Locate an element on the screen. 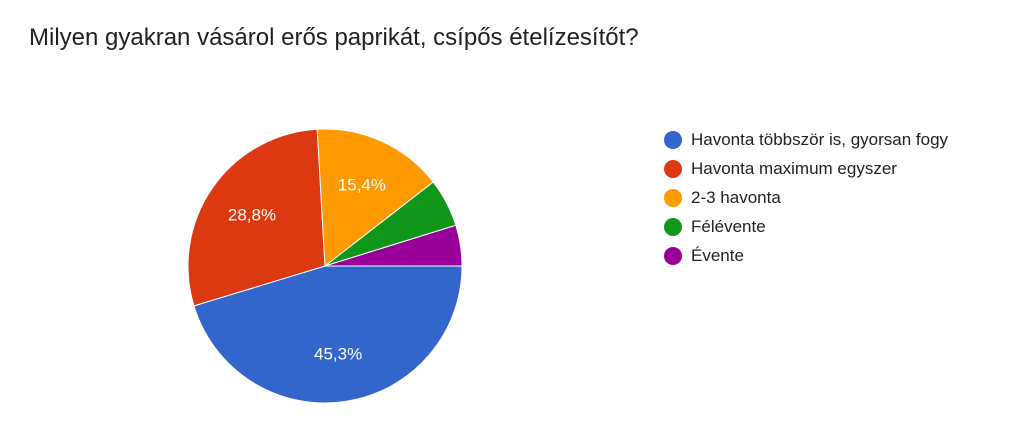  slice-value-label: 28,8% is located at coordinates (252, 215).